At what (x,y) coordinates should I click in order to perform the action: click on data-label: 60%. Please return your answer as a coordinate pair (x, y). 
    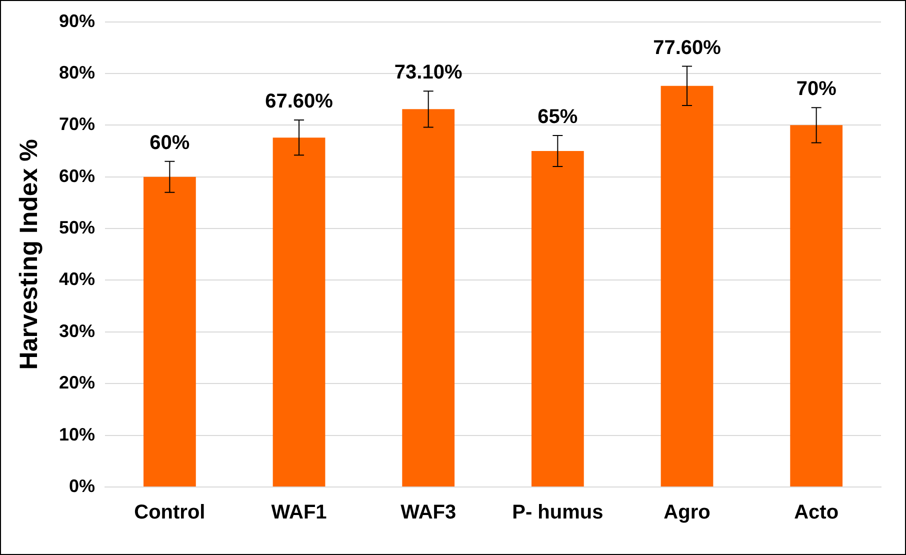
    Looking at the image, I should click on (170, 143).